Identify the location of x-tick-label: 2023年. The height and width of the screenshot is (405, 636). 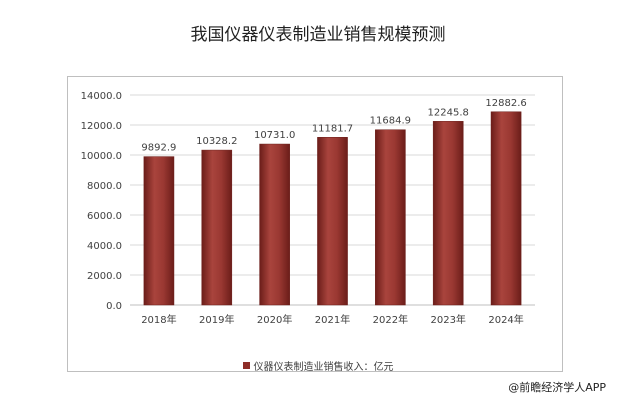
(447, 319).